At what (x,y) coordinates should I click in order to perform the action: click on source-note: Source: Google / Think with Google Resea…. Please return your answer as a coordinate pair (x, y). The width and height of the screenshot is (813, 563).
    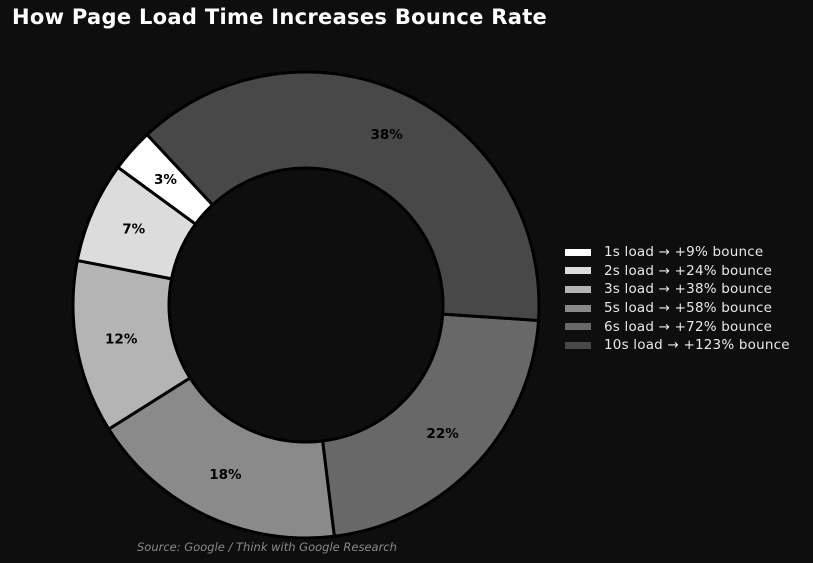
    Looking at the image, I should click on (267, 547).